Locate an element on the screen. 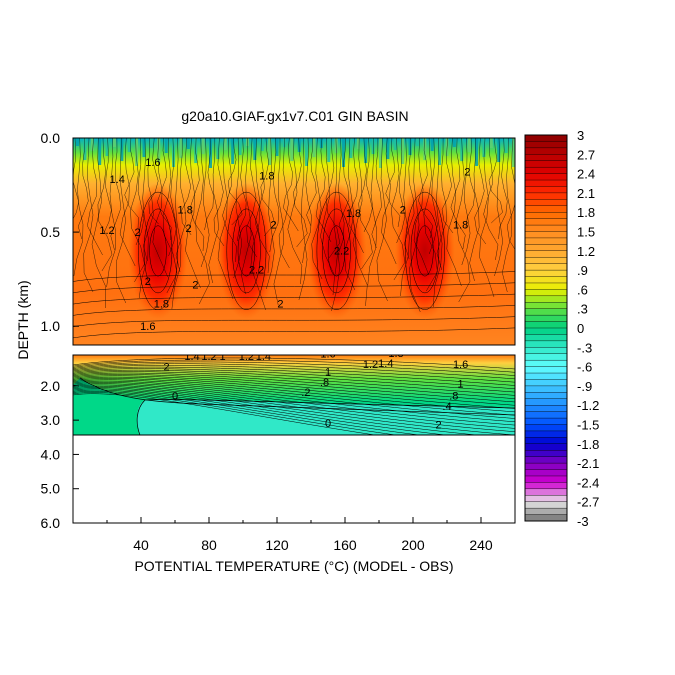 The width and height of the screenshot is (675, 675). contour-label: 1 is located at coordinates (328, 373).